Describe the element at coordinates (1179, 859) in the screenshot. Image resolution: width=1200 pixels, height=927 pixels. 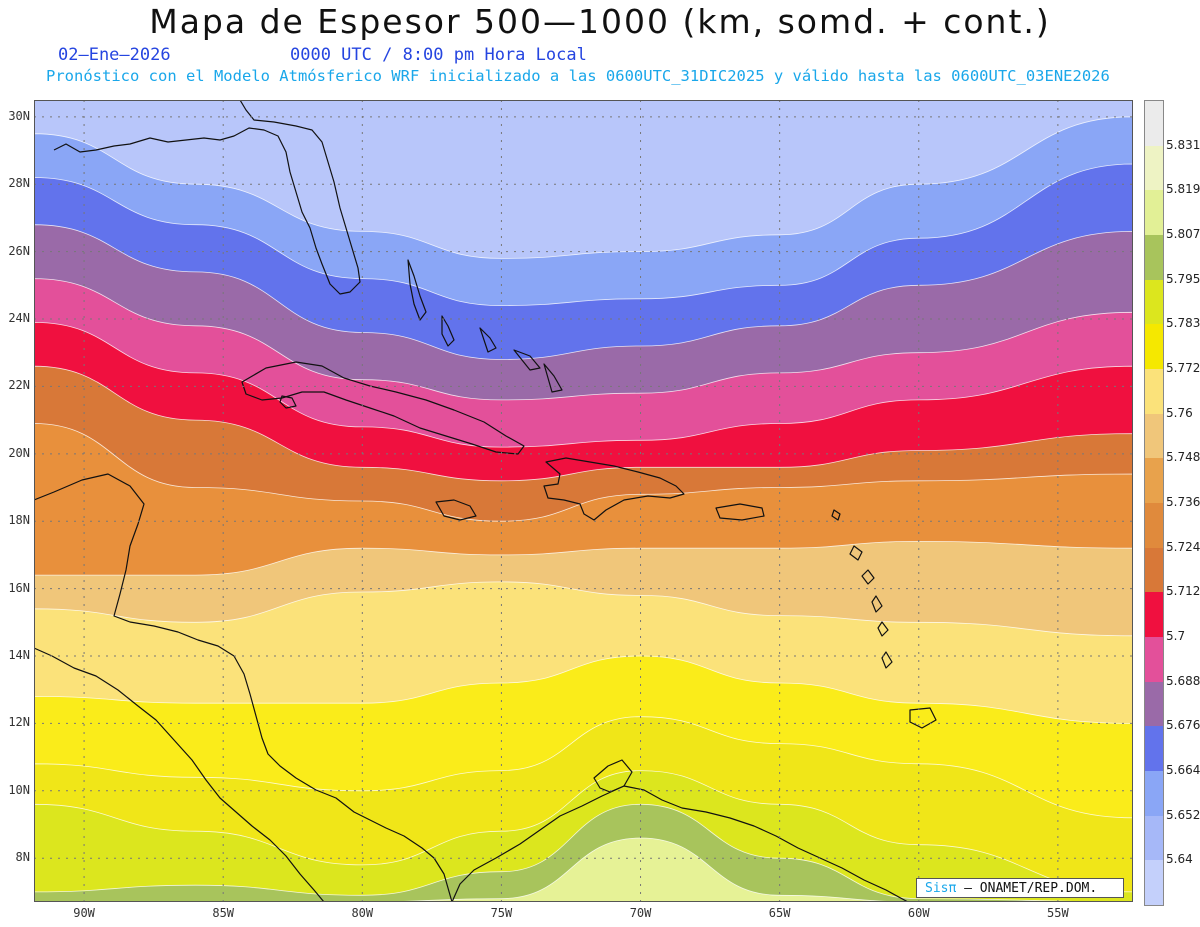
I see `colorbar-label: 5.64` at that location.